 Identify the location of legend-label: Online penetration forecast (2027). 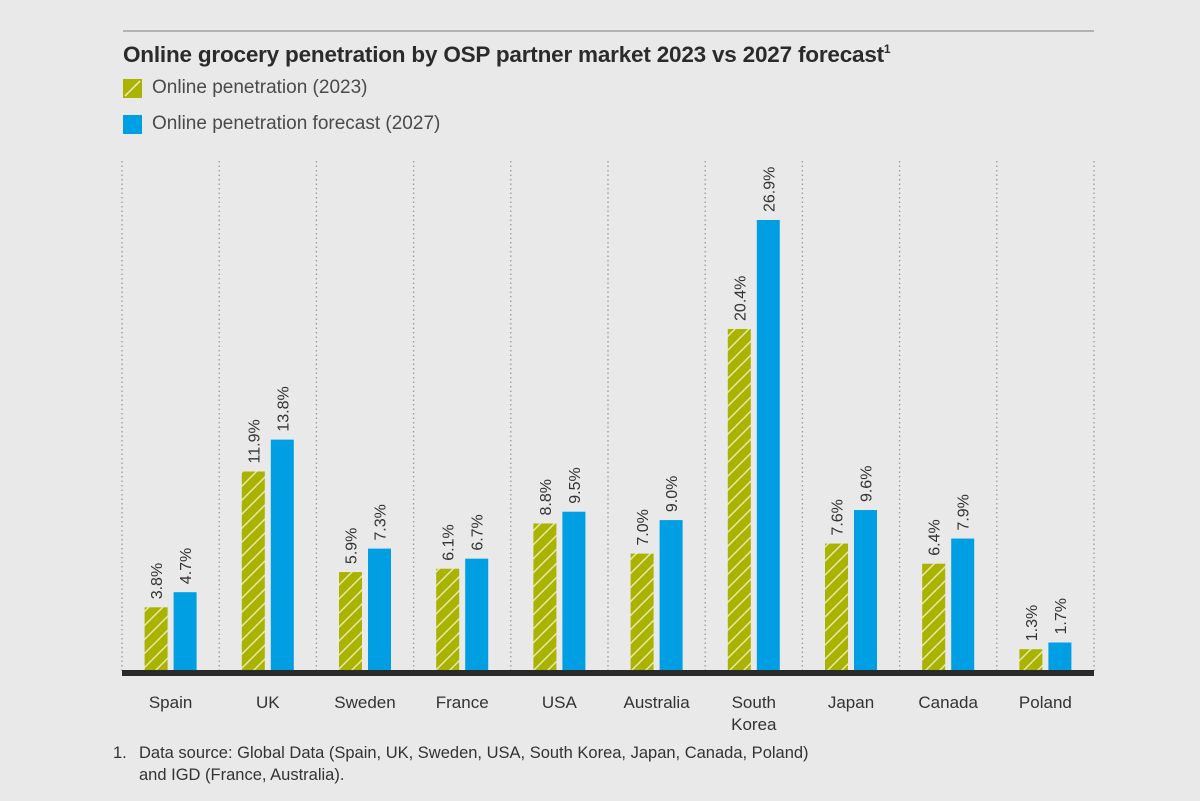
(296, 123).